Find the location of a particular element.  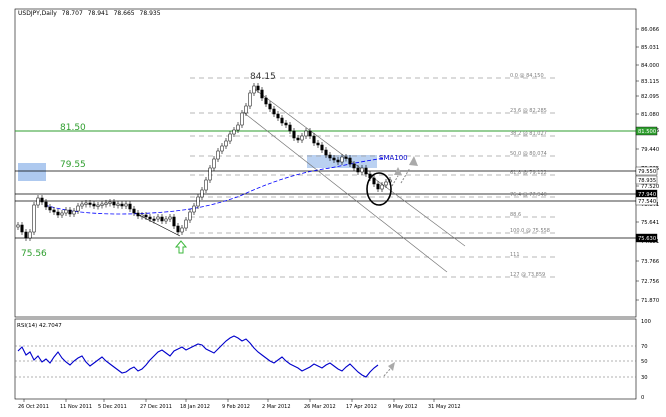

rsi-levels is located at coordinates (325, 361).